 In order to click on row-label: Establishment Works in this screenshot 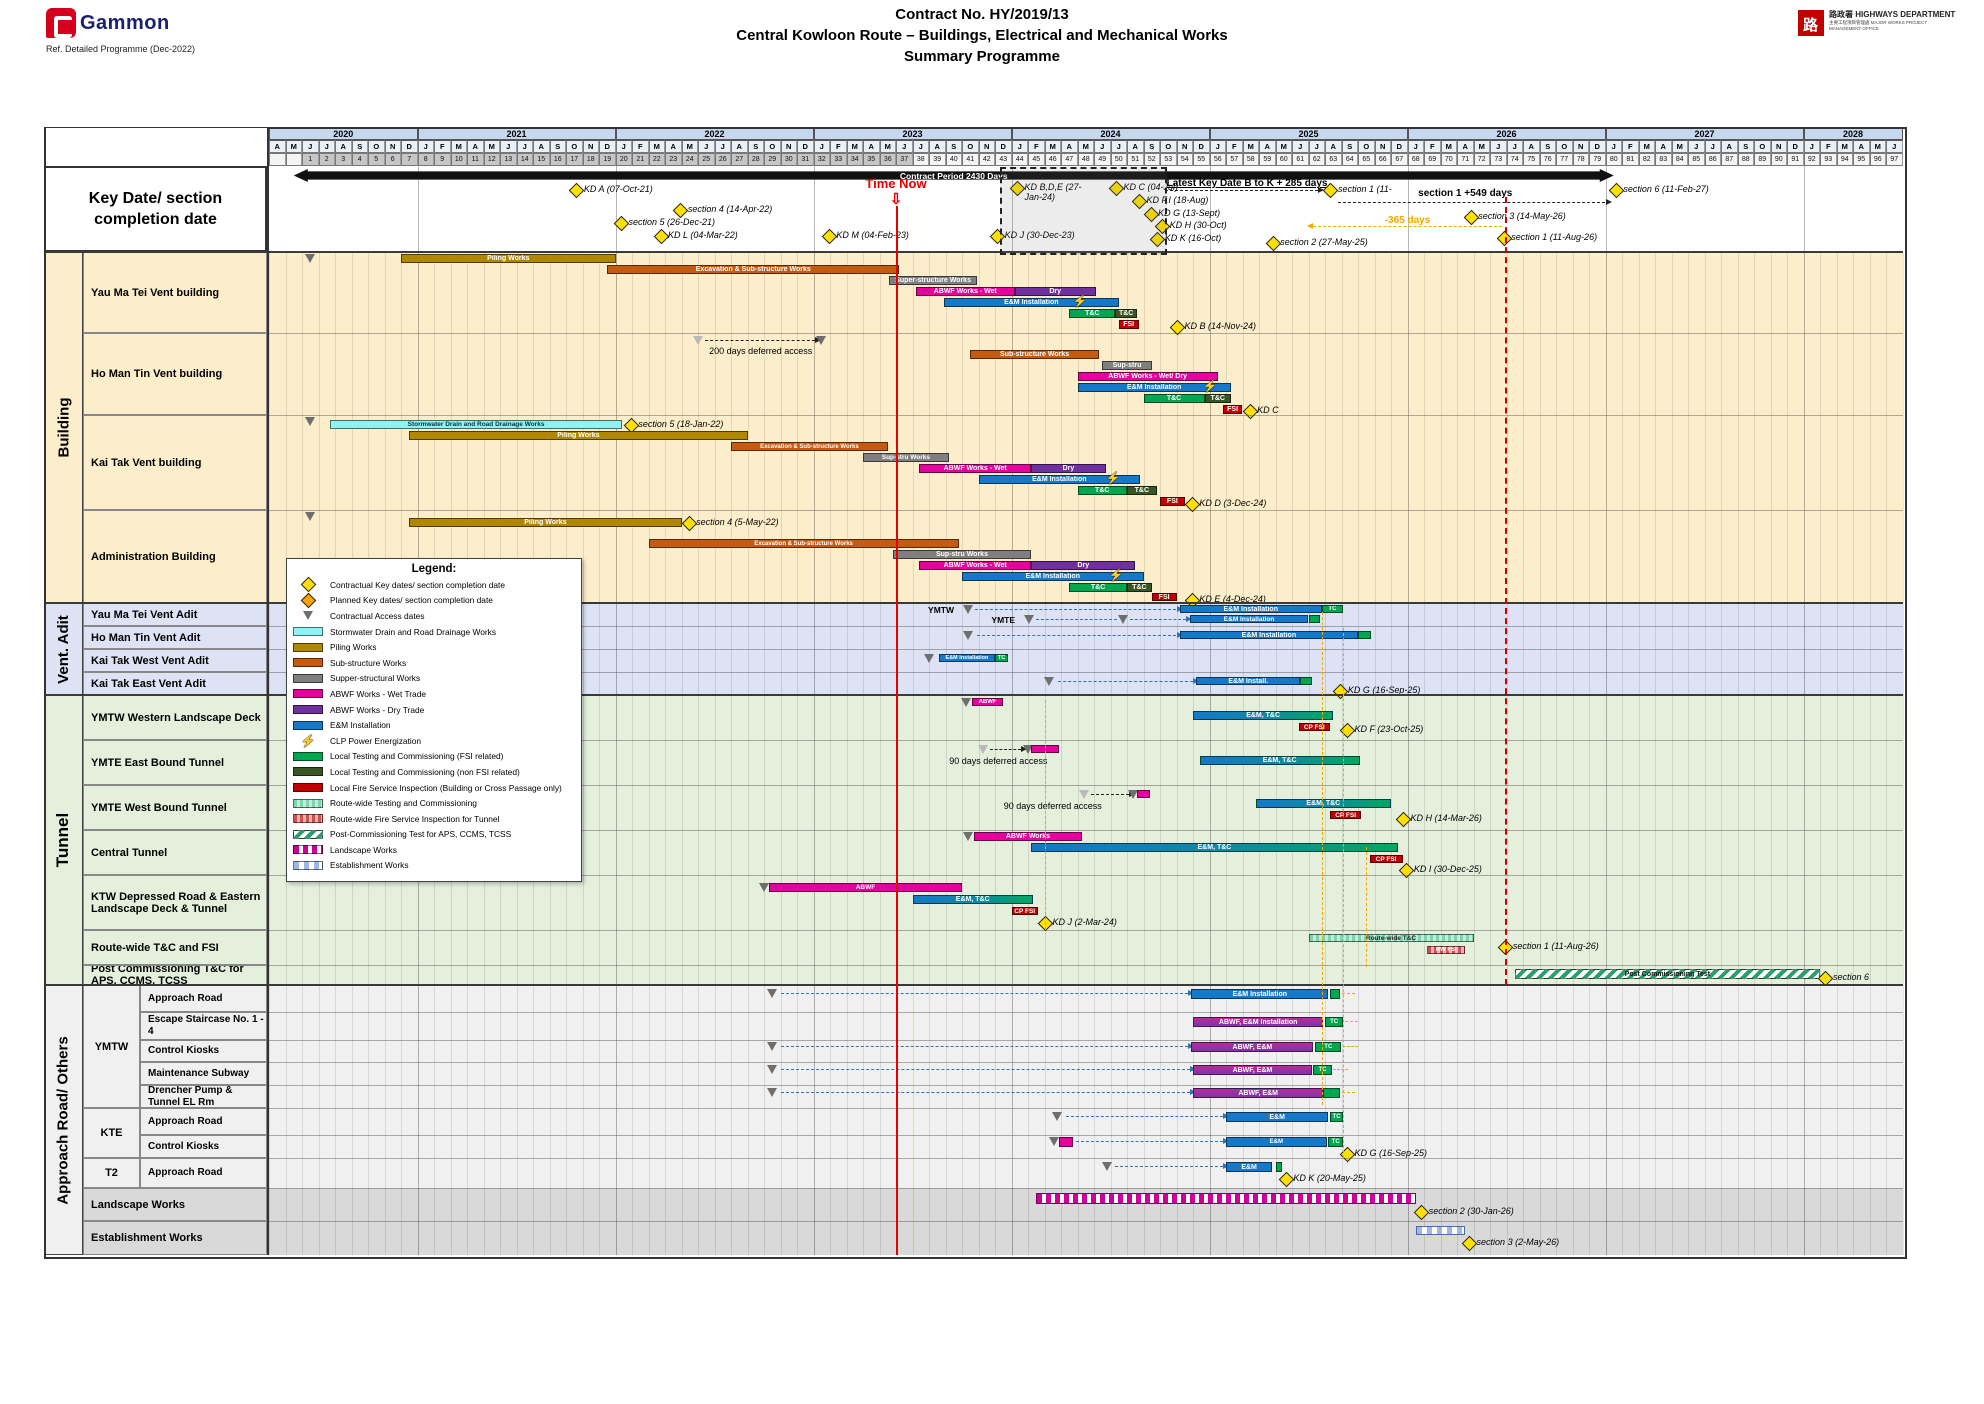, I will do `click(175, 1238)`.